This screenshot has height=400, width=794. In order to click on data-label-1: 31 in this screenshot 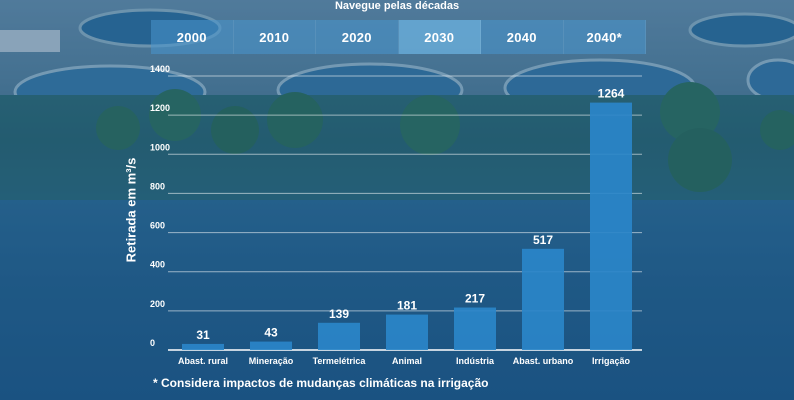, I will do `click(203, 335)`.